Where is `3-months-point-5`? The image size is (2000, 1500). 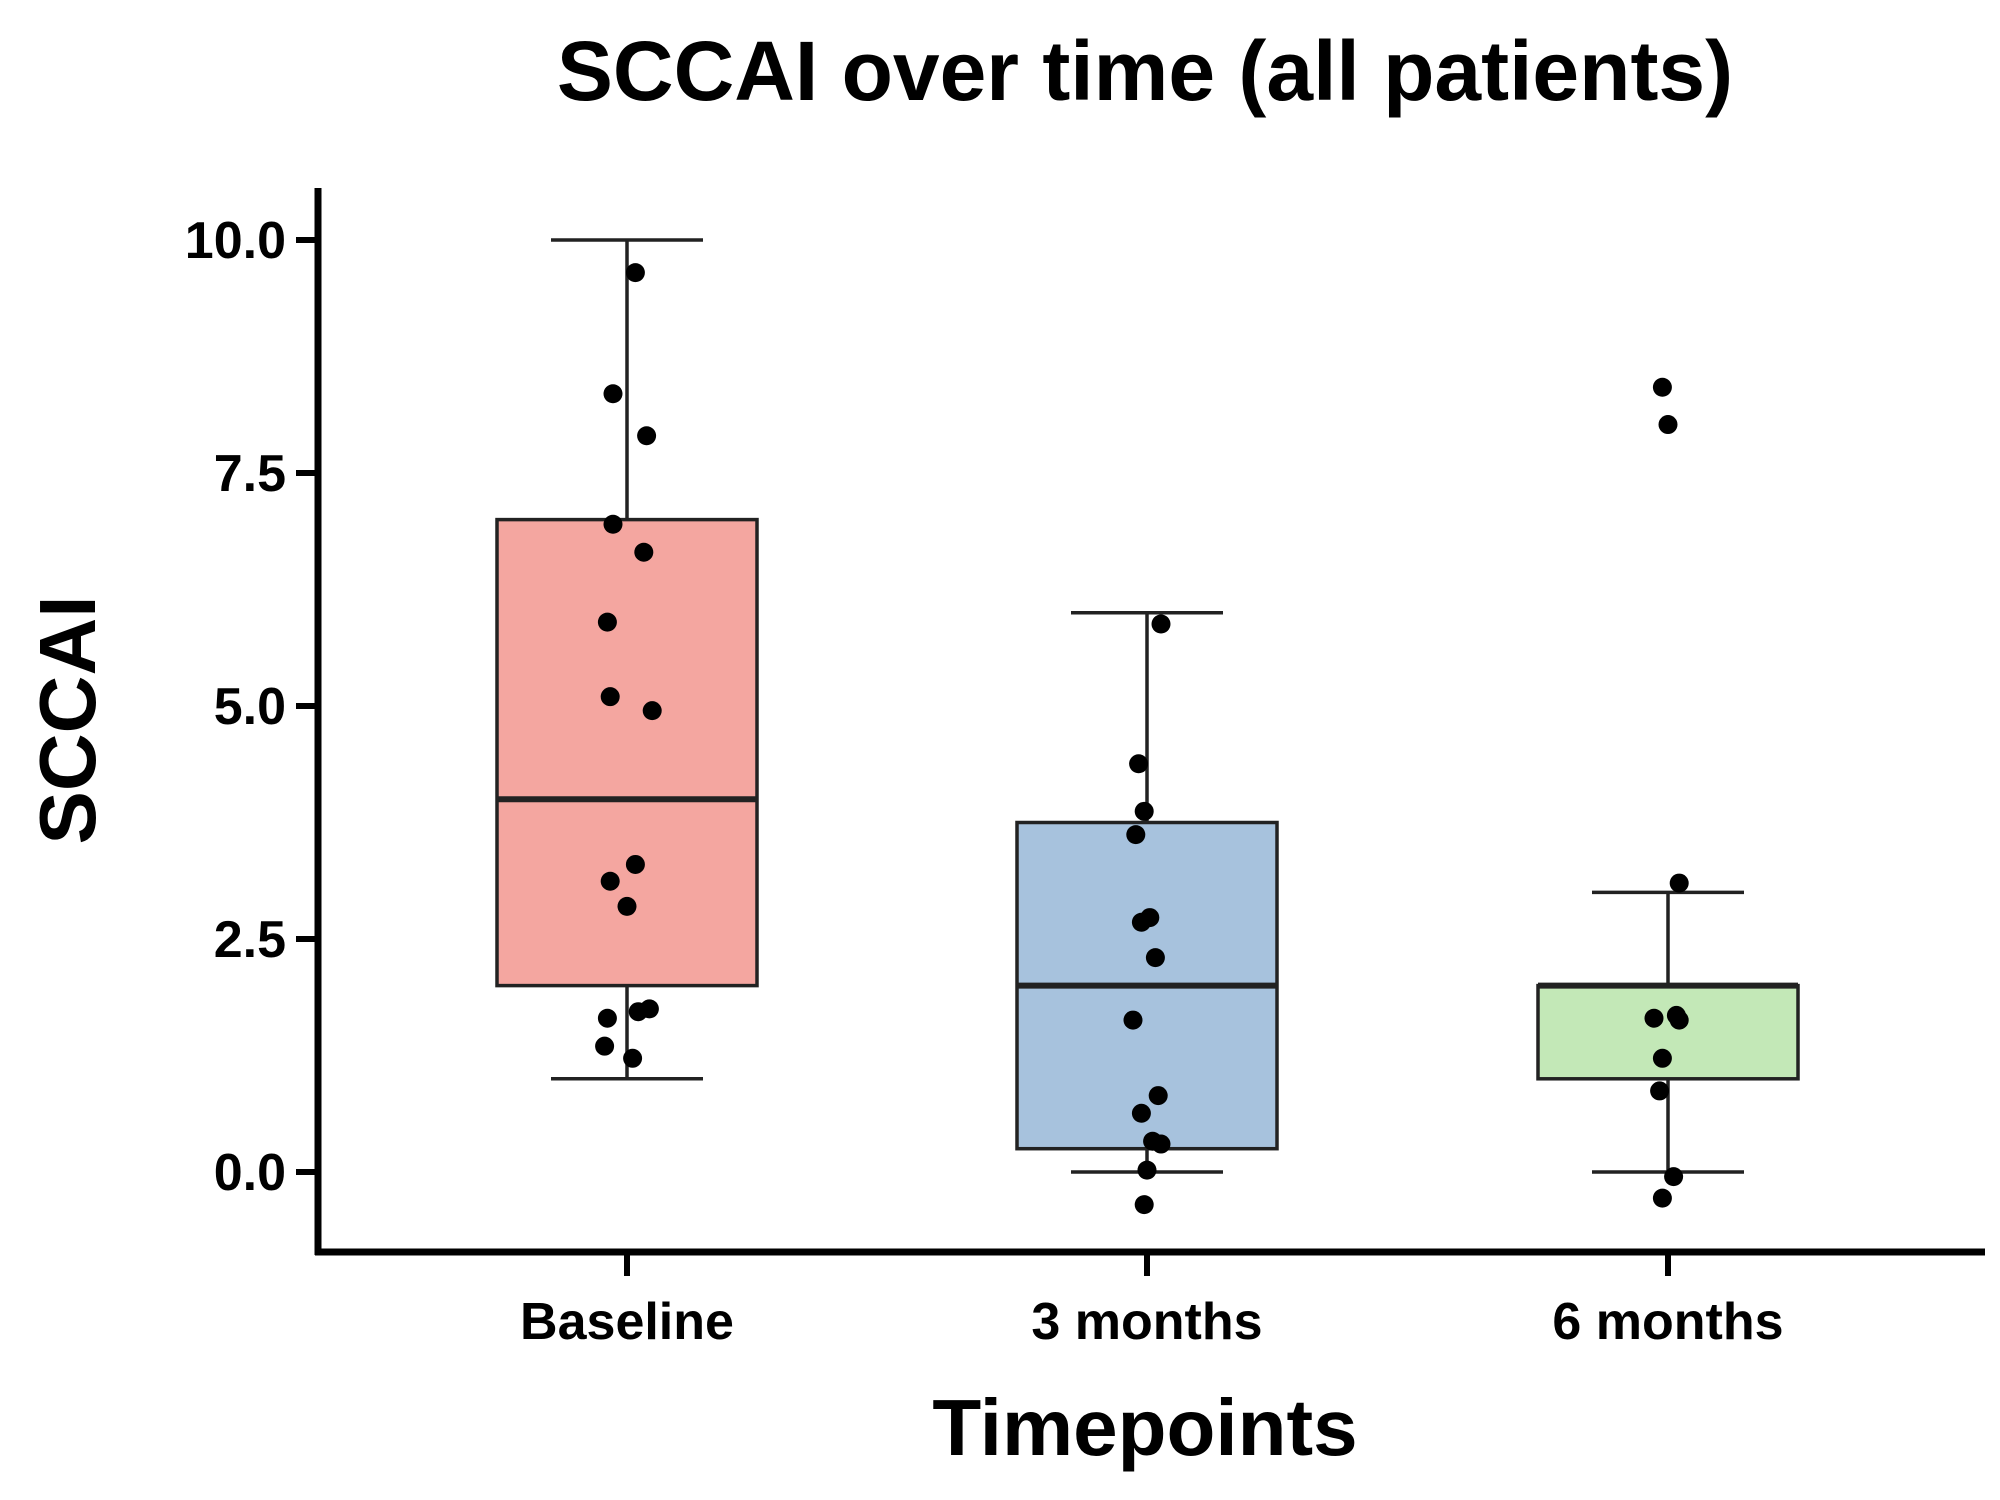
3-months-point-5 is located at coordinates (1150, 918).